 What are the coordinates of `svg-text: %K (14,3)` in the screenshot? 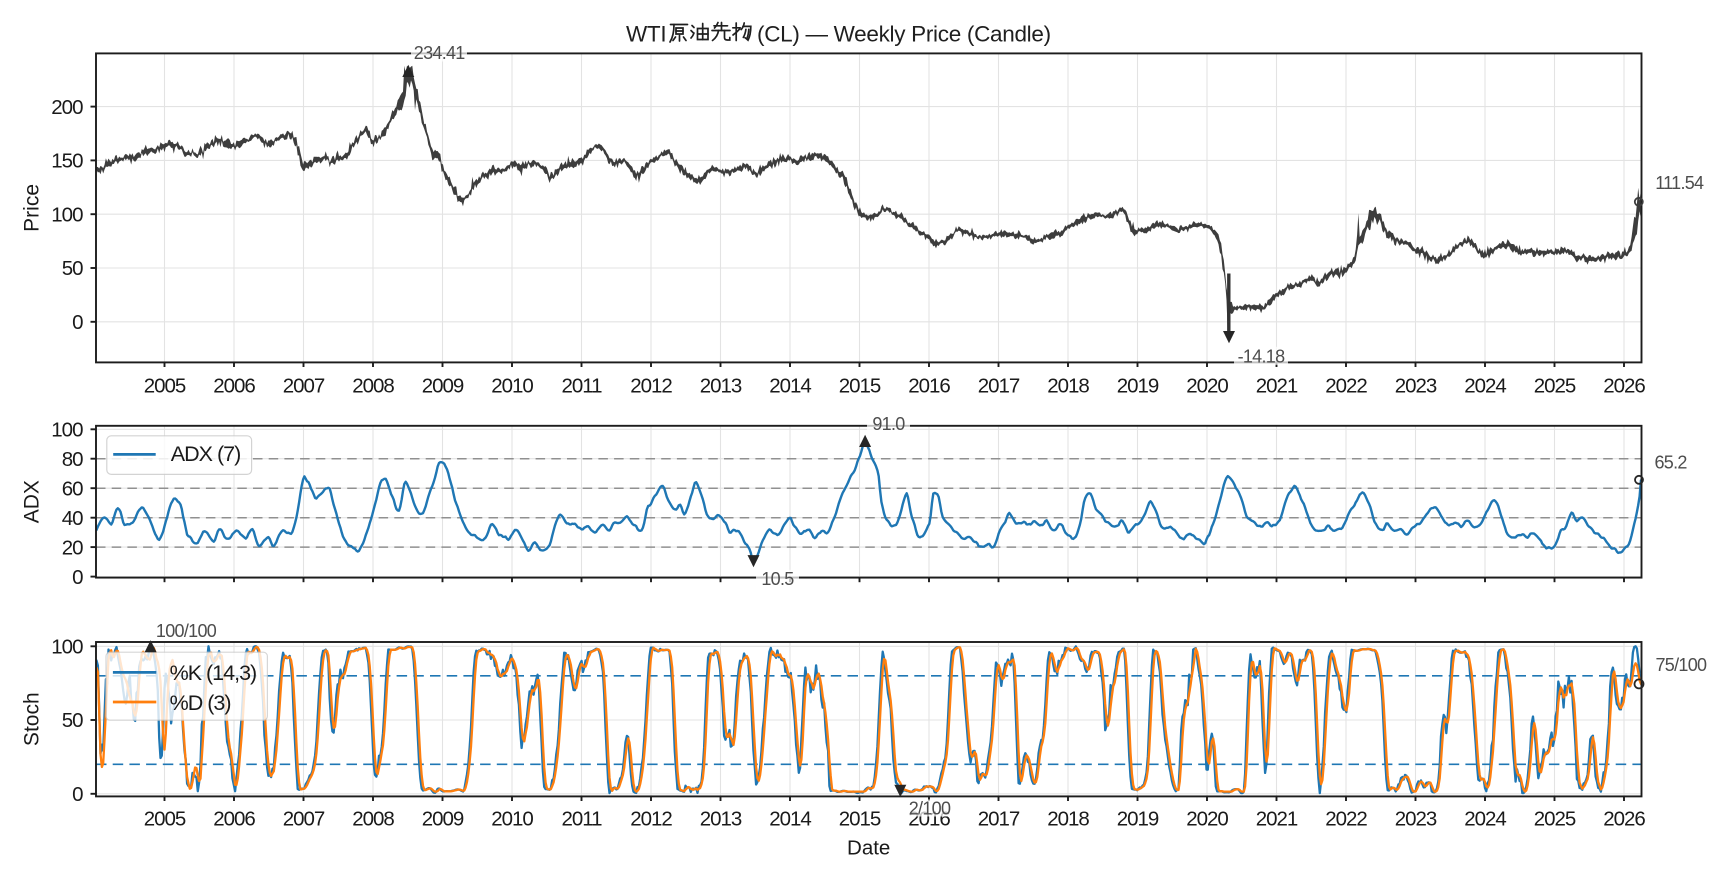 It's located at (213, 673).